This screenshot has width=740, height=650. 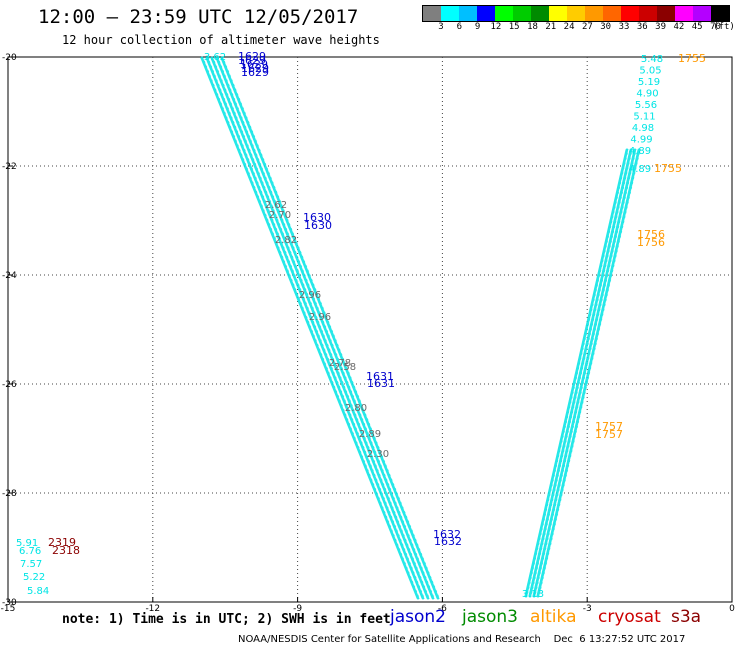 What do you see at coordinates (9, 385) in the screenshot?
I see `y-tick-label: -26` at bounding box center [9, 385].